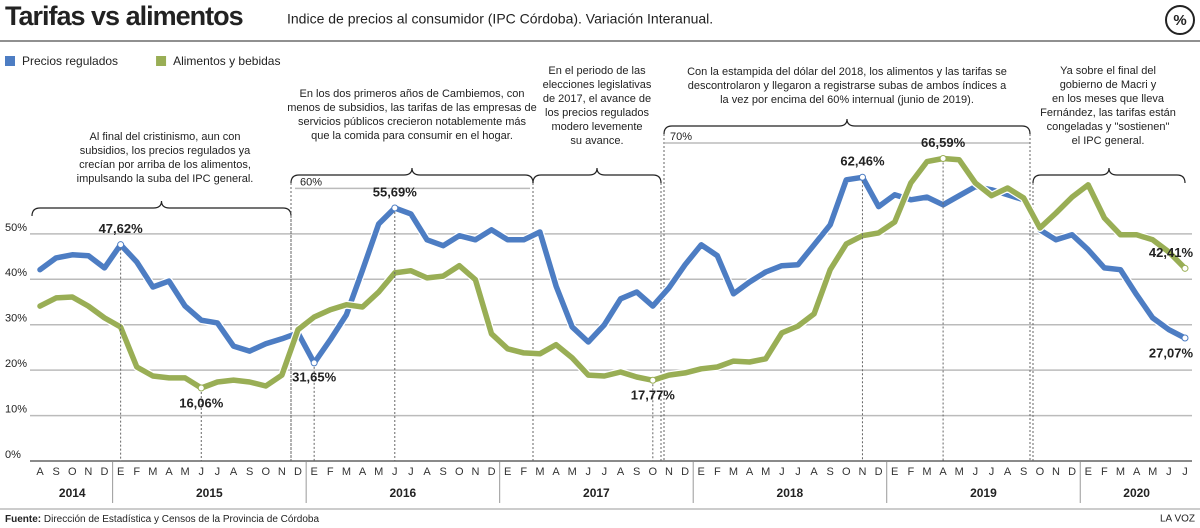 Image resolution: width=1200 pixels, height=528 pixels. Describe the element at coordinates (597, 71) in the screenshot. I see `annotation: En el periodo de las` at that location.